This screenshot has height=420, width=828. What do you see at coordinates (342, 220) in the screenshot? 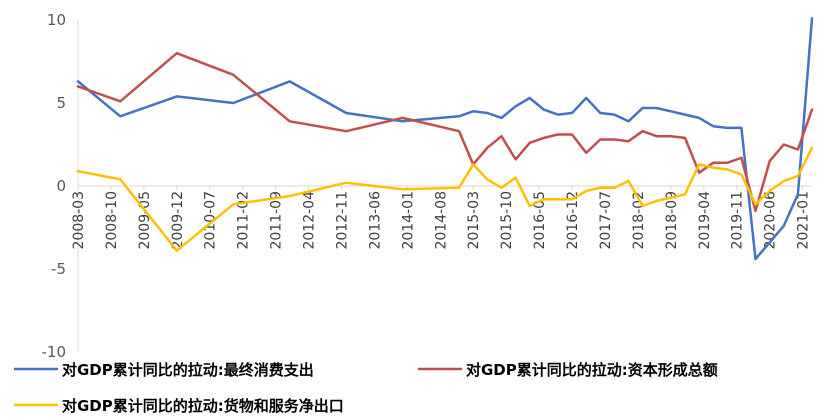
I see `x-tick-label: 2012-11` at bounding box center [342, 220].